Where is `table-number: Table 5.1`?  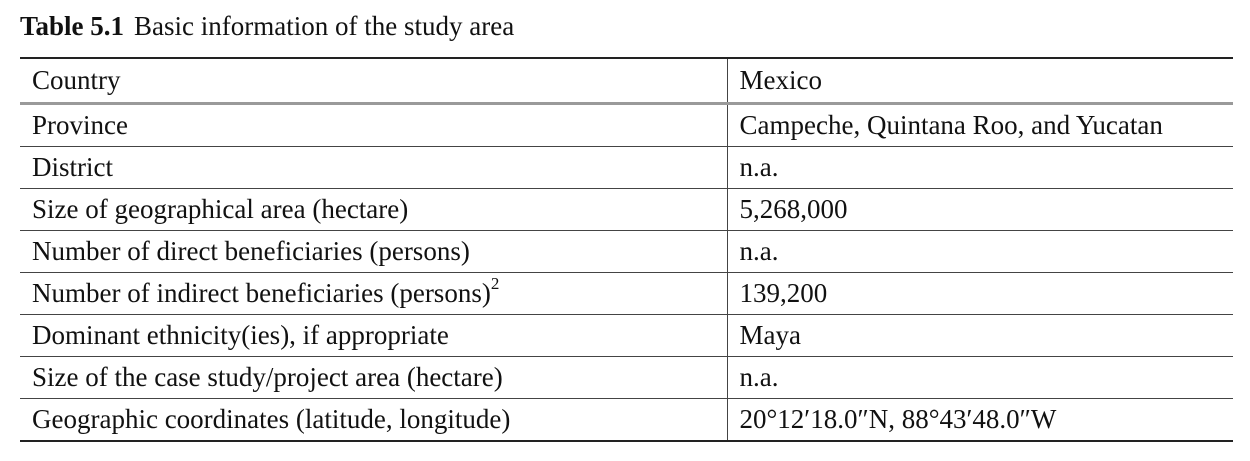
table-number: Table 5.1 is located at coordinates (72, 26).